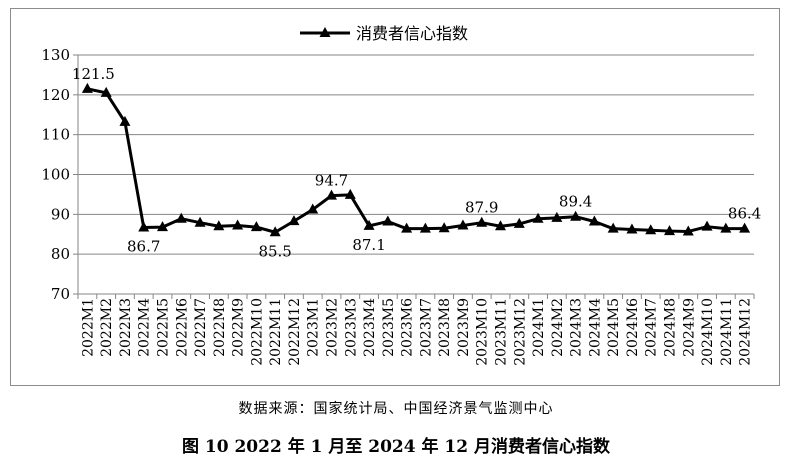 Image resolution: width=792 pixels, height=468 pixels. Describe the element at coordinates (502, 332) in the screenshot. I see `x-tick-label: 2023M11` at that location.